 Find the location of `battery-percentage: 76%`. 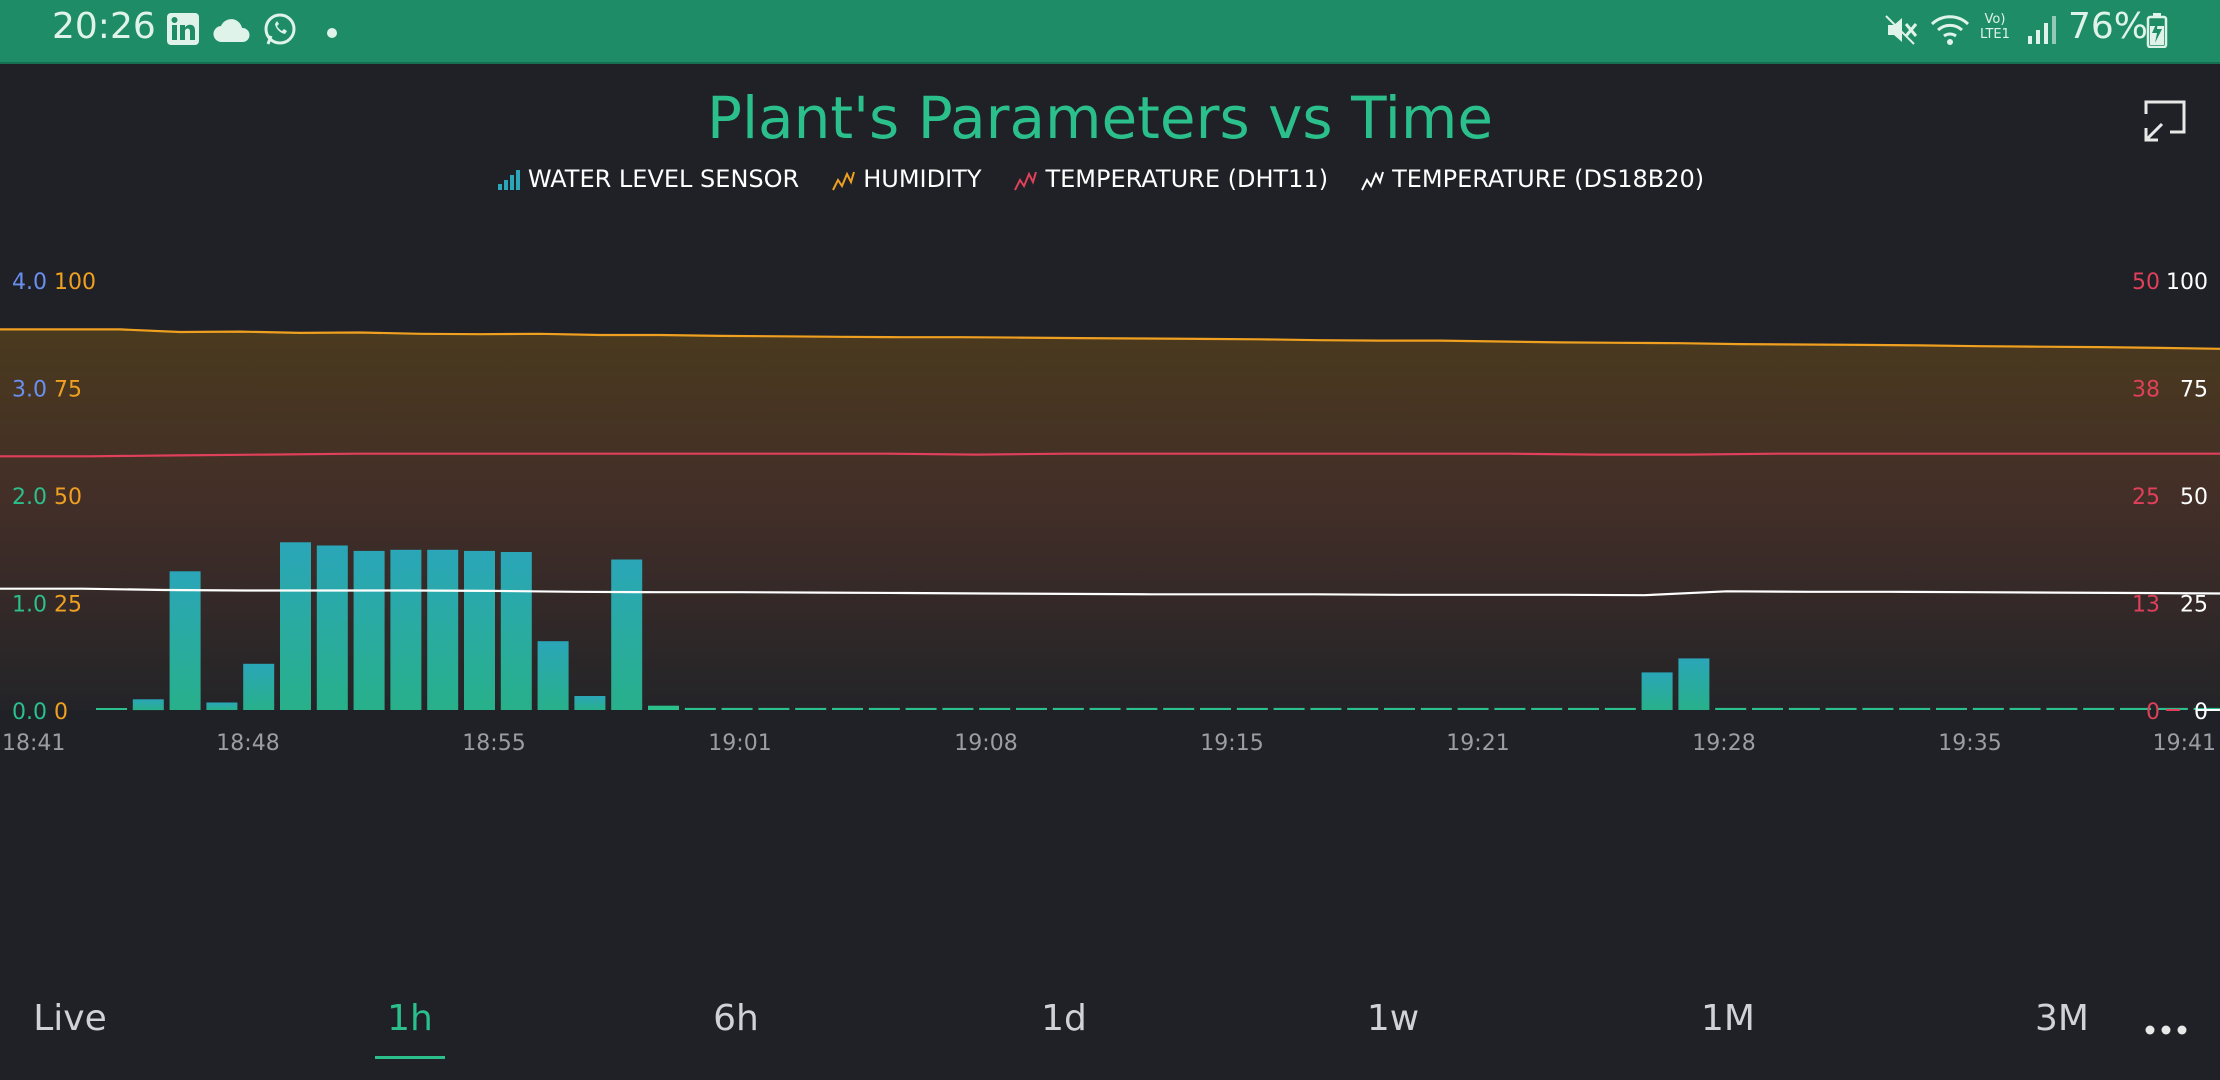

battery-percentage: 76% is located at coordinates (2108, 26).